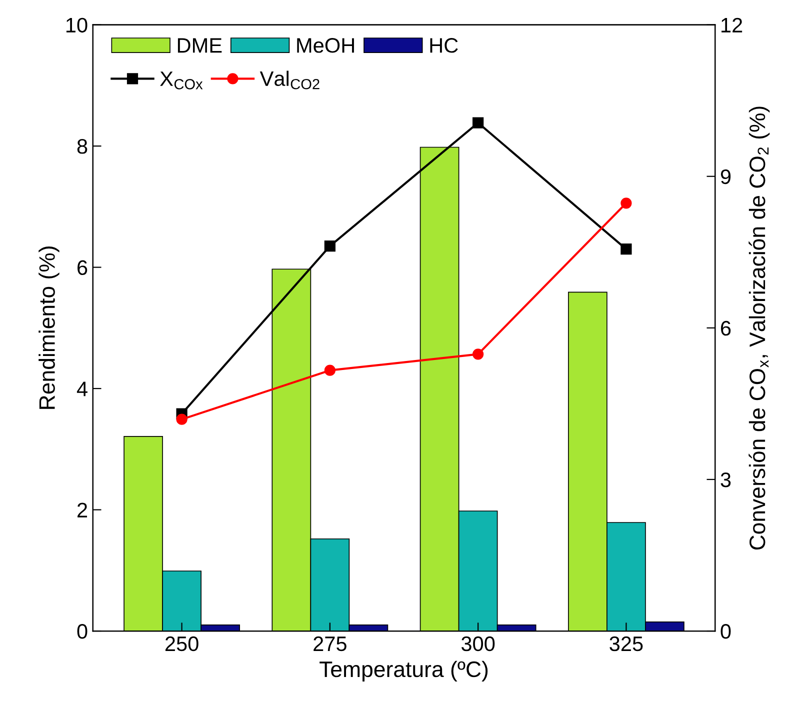  I want to click on x-axis-title: Temperatura (ºC), so click(404, 671).